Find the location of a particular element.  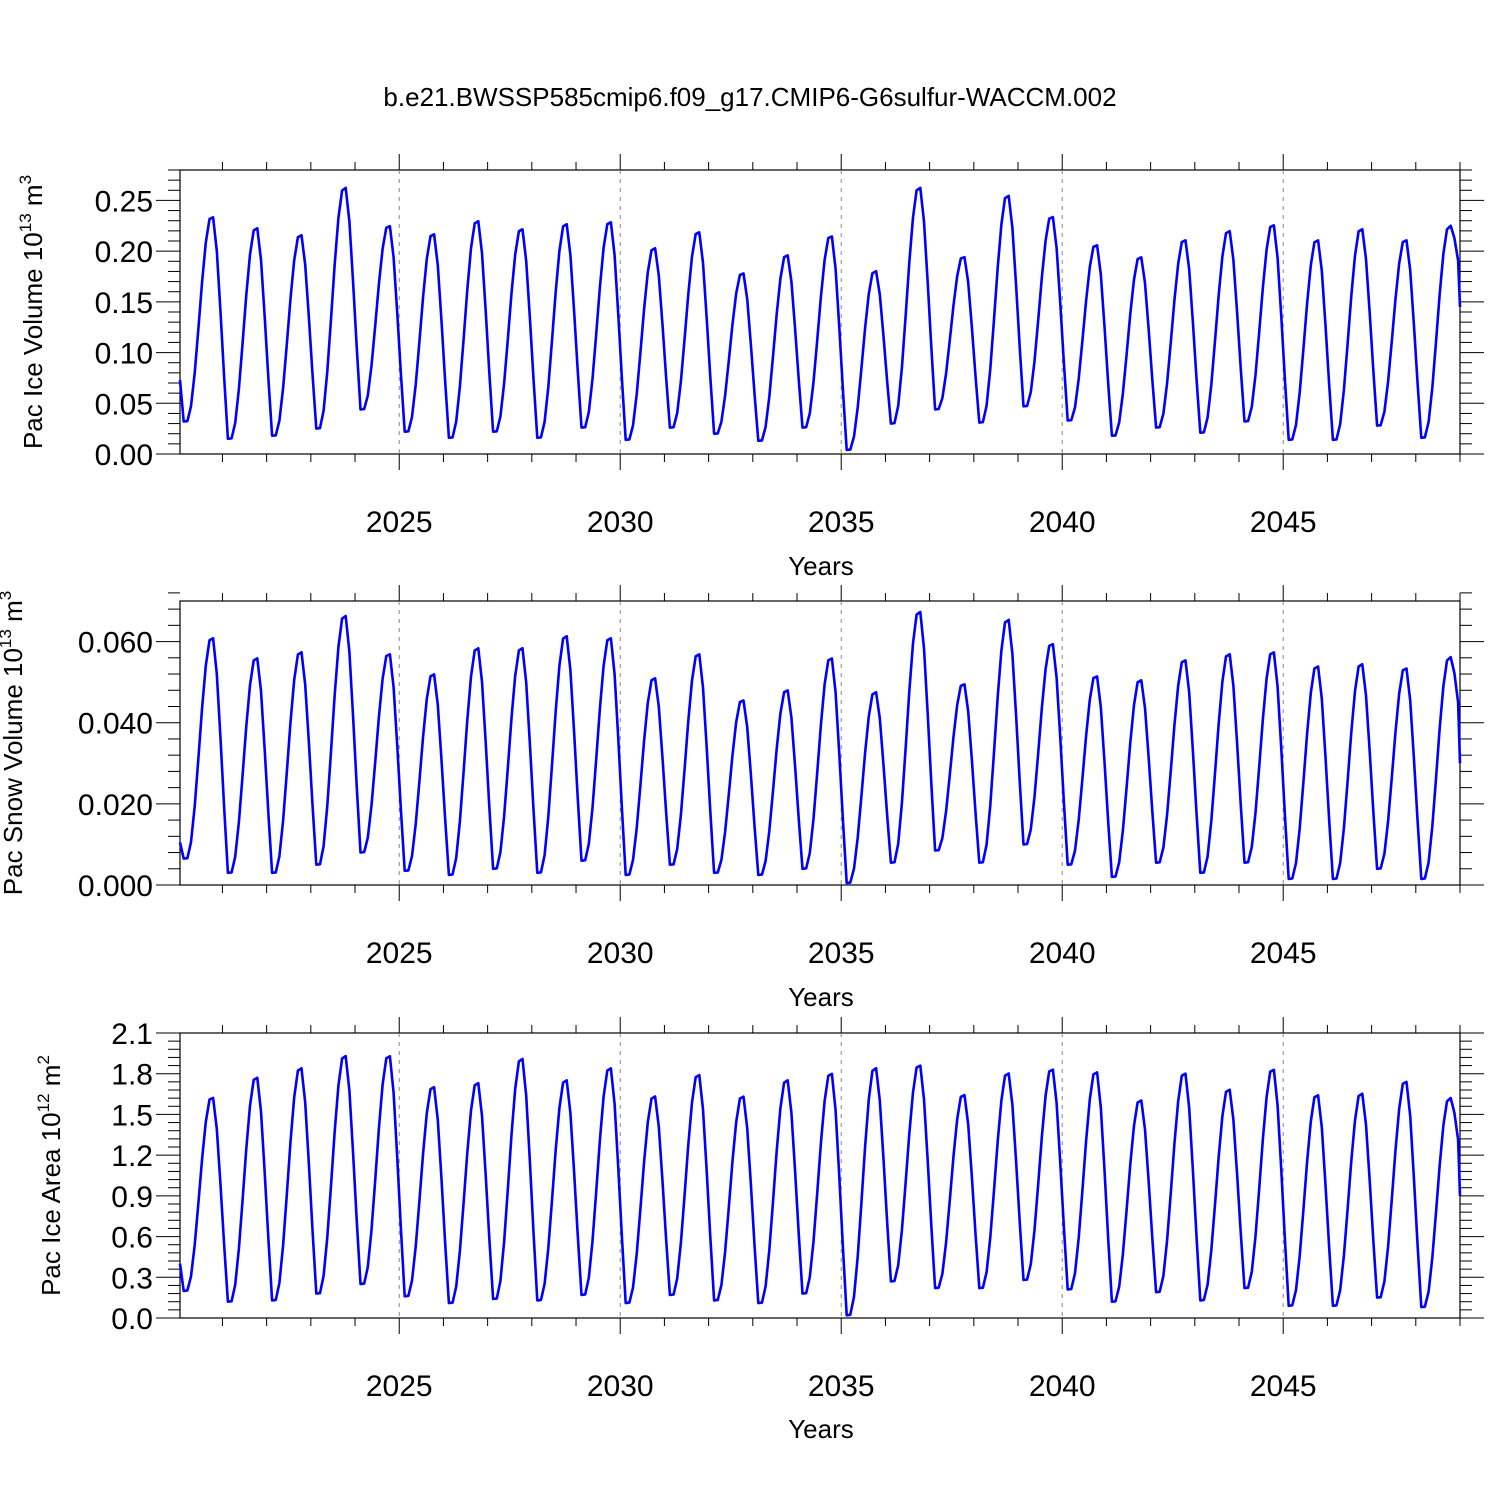

y-tick-label: 0.6 is located at coordinates (132, 1238).